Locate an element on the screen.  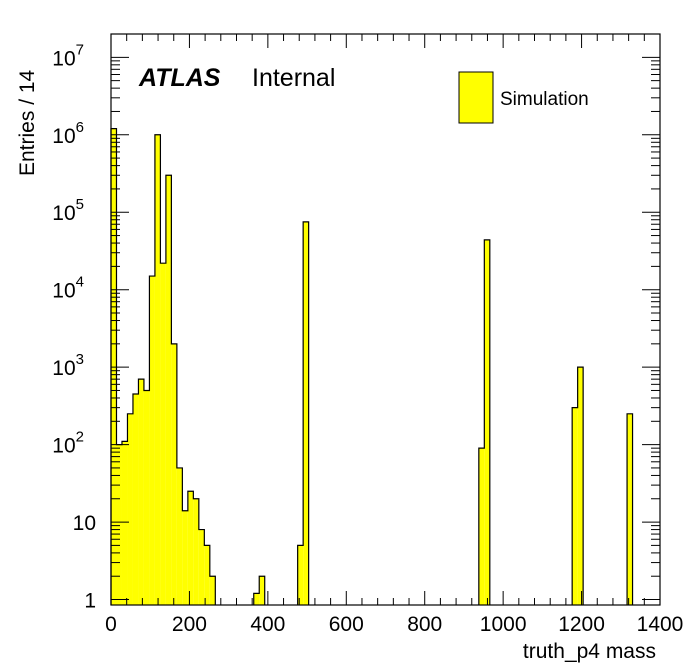
y-tick-label: 10² is located at coordinates (68, 443).